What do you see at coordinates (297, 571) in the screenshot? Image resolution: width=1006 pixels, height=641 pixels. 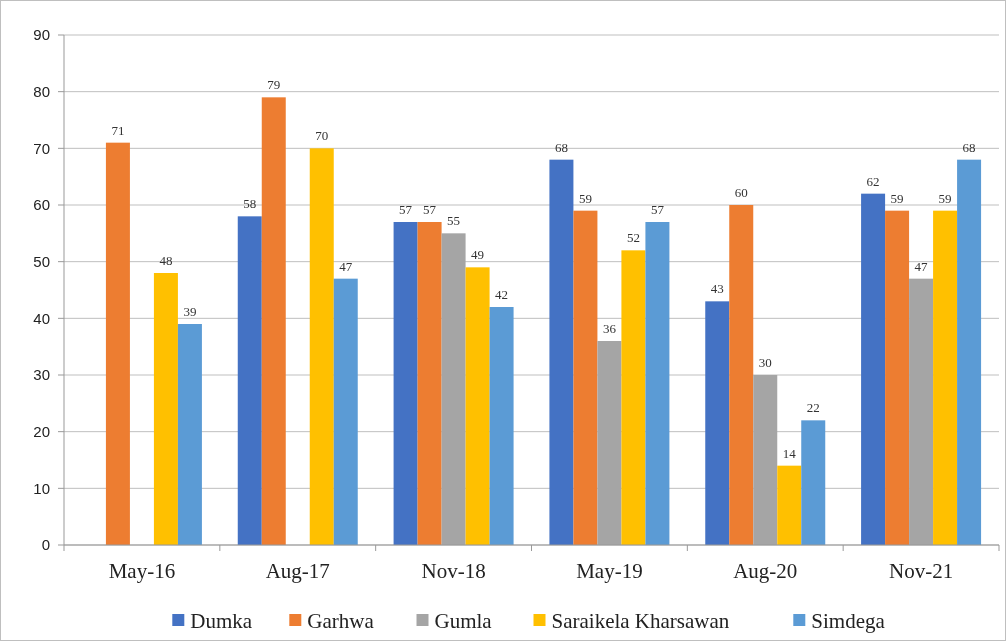 I see `x-tick-label: Aug-17` at bounding box center [297, 571].